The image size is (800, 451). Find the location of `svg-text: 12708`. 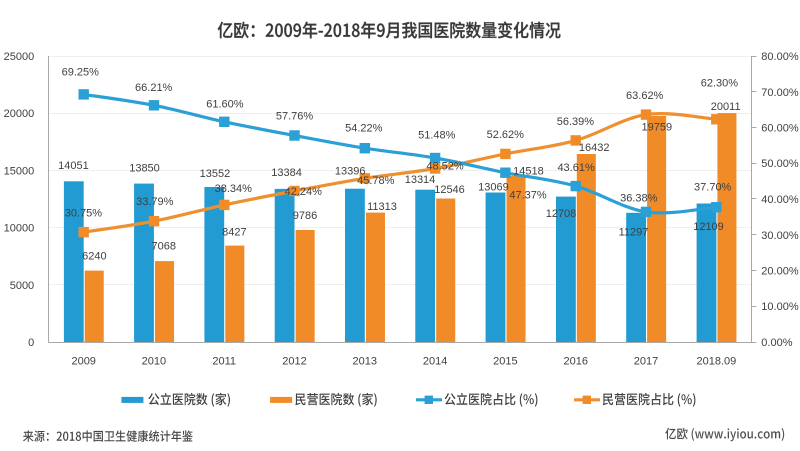

svg-text: 12708 is located at coordinates (561, 214).